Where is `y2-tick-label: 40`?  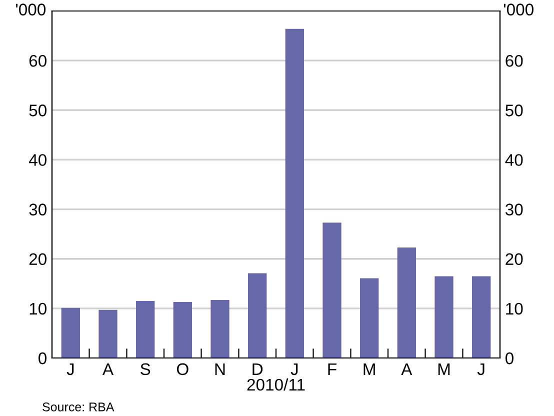 y2-tick-label: 40 is located at coordinates (514, 160).